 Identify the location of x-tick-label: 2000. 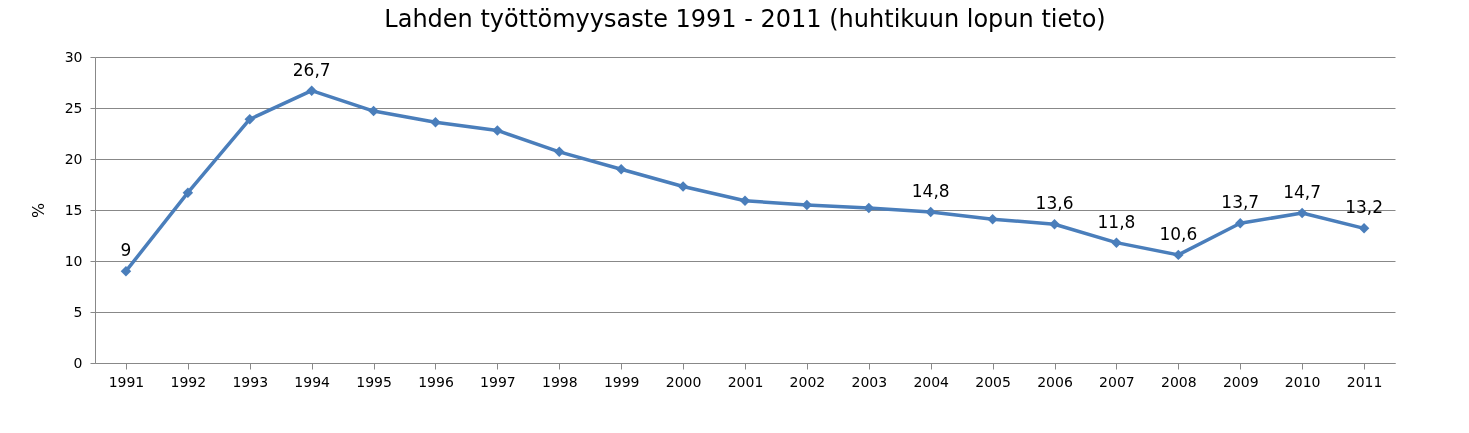
(683, 381).